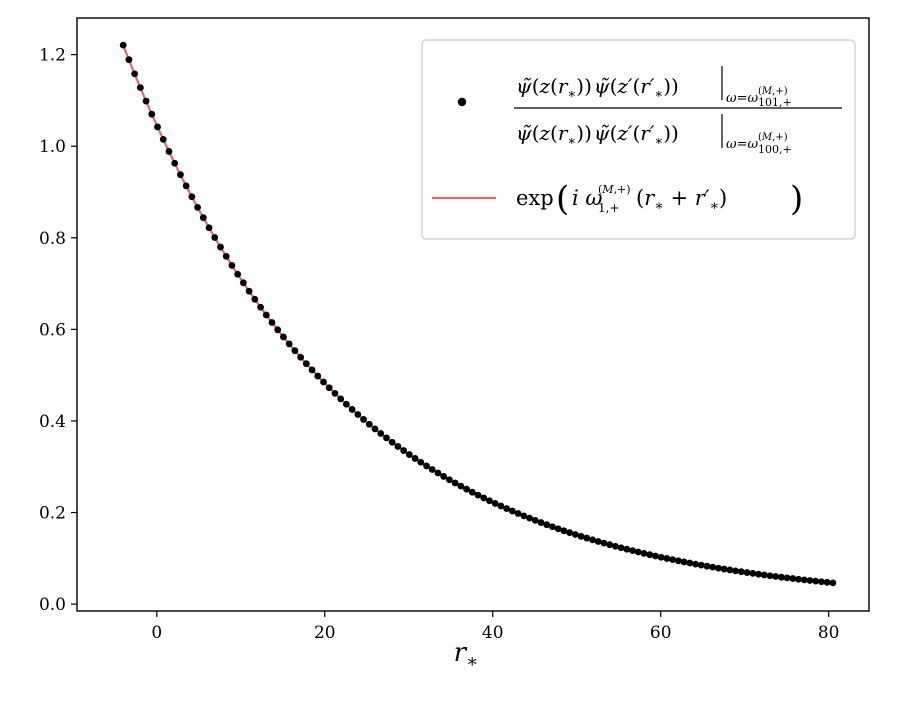  Describe the element at coordinates (587, 198) in the screenshot. I see `svg-text: i ω` at that location.